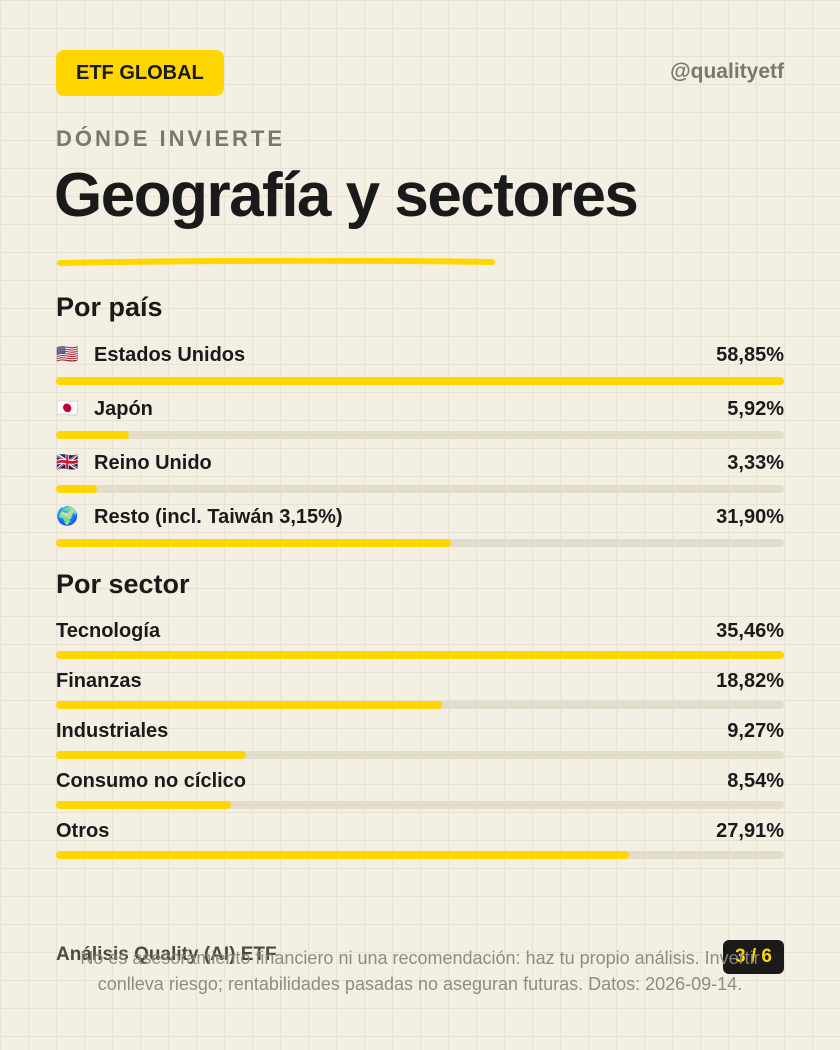  I want to click on page-indicator: 3 / 6, so click(753, 957).